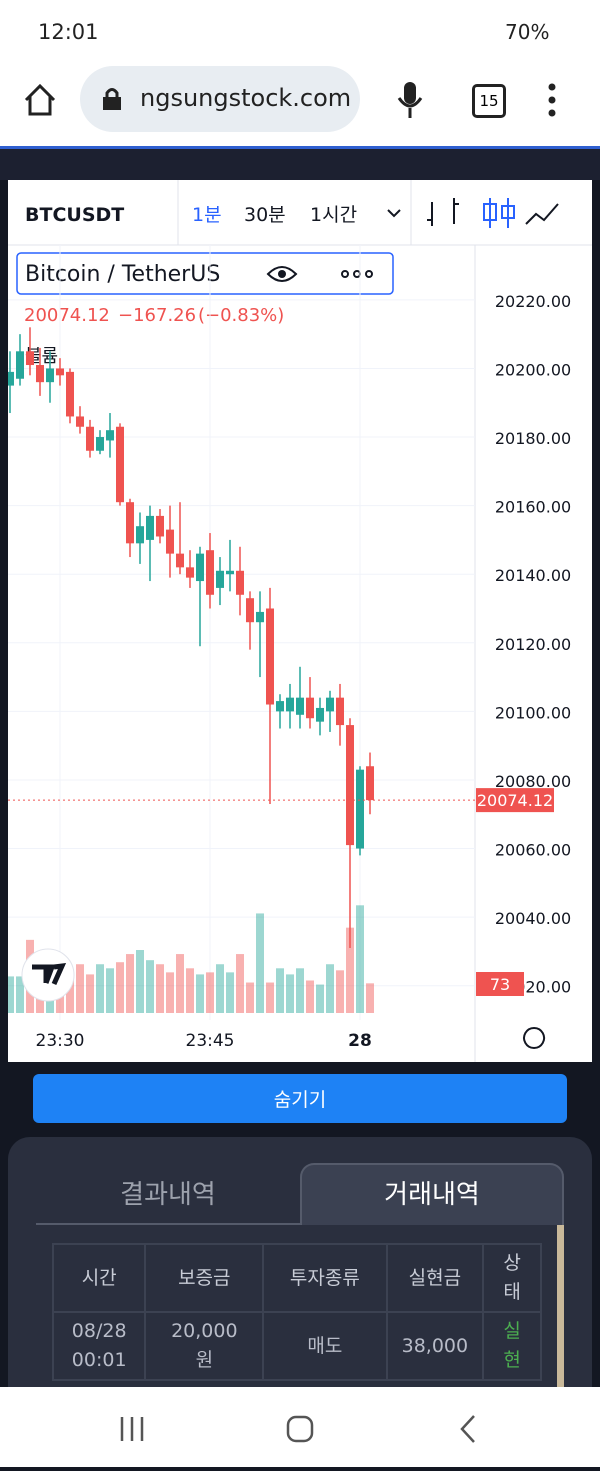 This screenshot has width=600, height=1471. I want to click on url-bar: ngsungstock.com, so click(220, 99).